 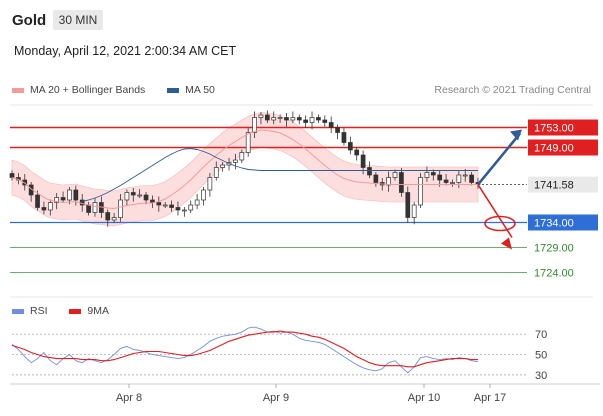 What do you see at coordinates (516, 135) in the screenshot?
I see `scenario-up-arrowhead` at bounding box center [516, 135].